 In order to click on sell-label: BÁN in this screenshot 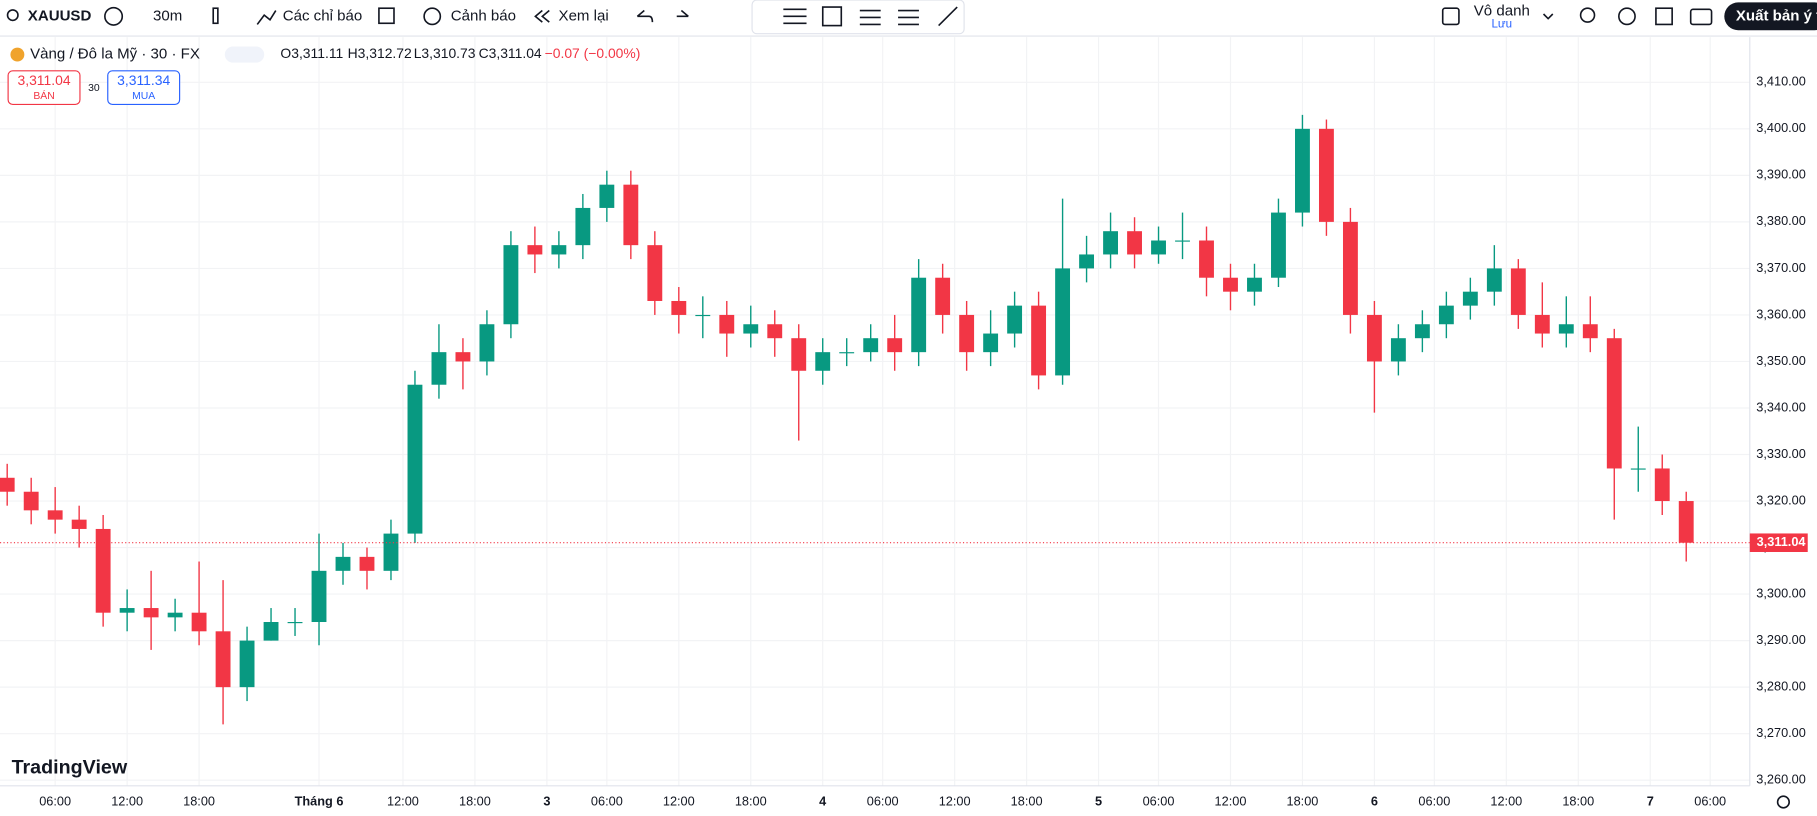, I will do `click(43, 95)`.